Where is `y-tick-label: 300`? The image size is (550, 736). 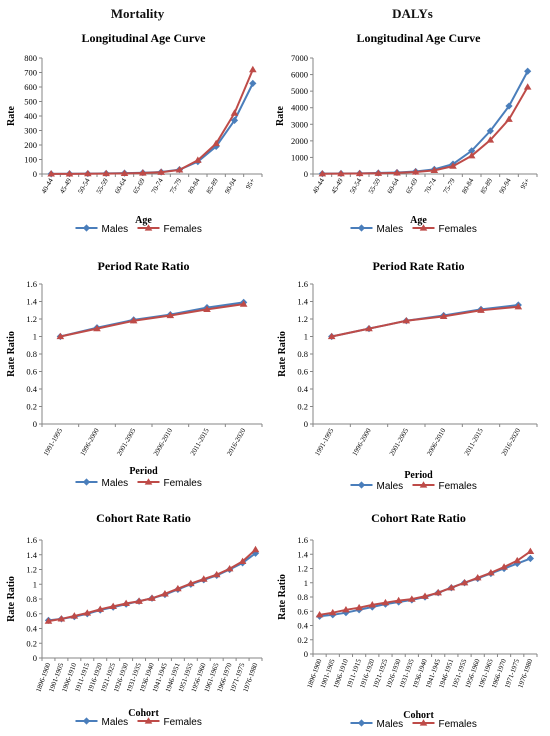 y-tick-label: 300 is located at coordinates (30, 131).